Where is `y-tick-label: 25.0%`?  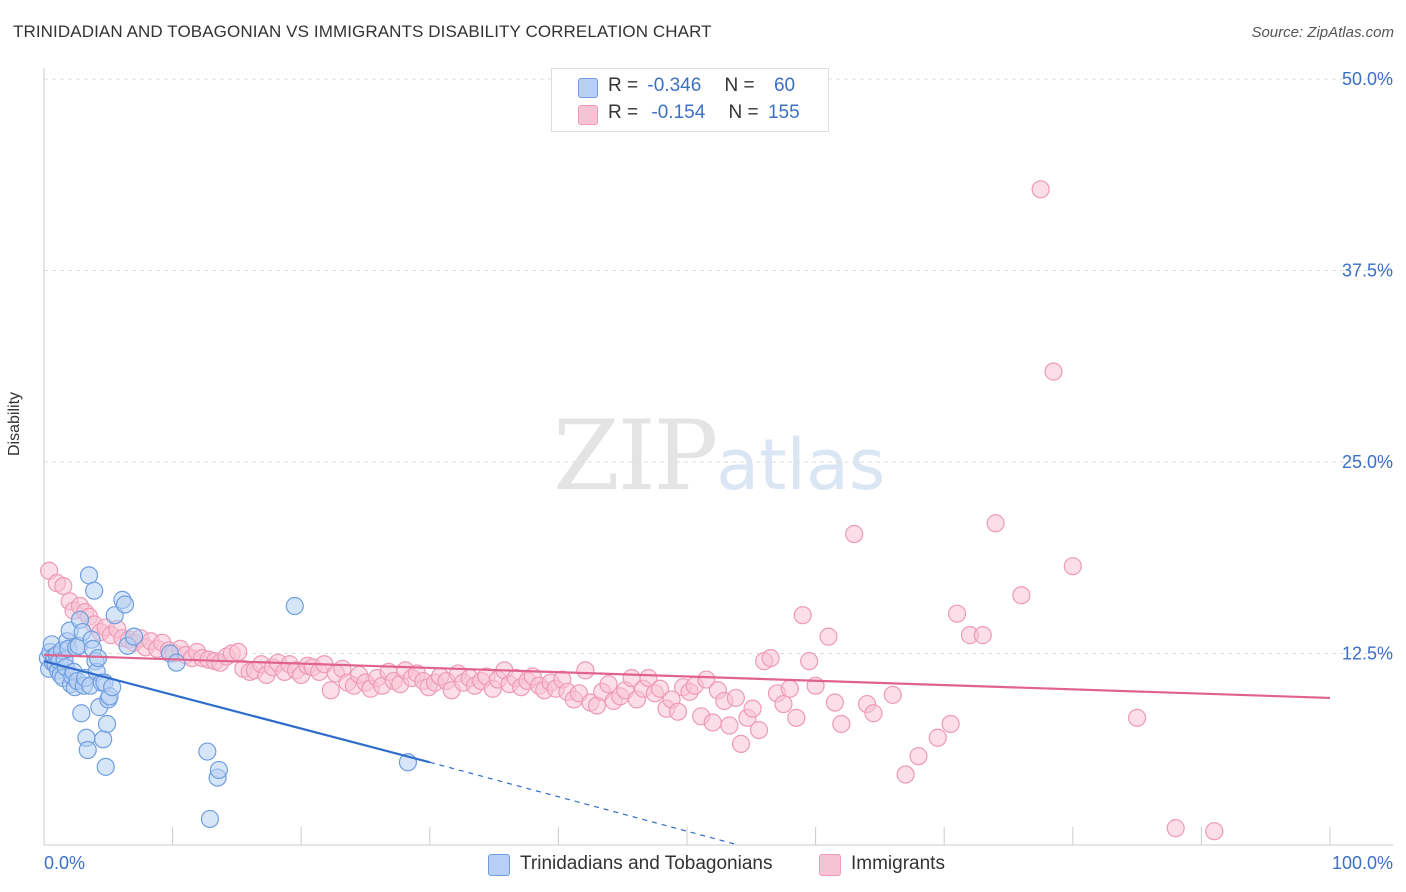 y-tick-label: 25.0% is located at coordinates (1367, 462).